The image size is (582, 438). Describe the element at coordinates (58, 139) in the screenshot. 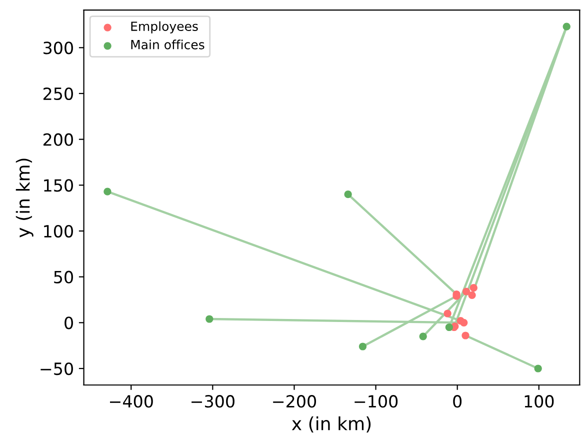

I see `y-tick-label: 200` at that location.